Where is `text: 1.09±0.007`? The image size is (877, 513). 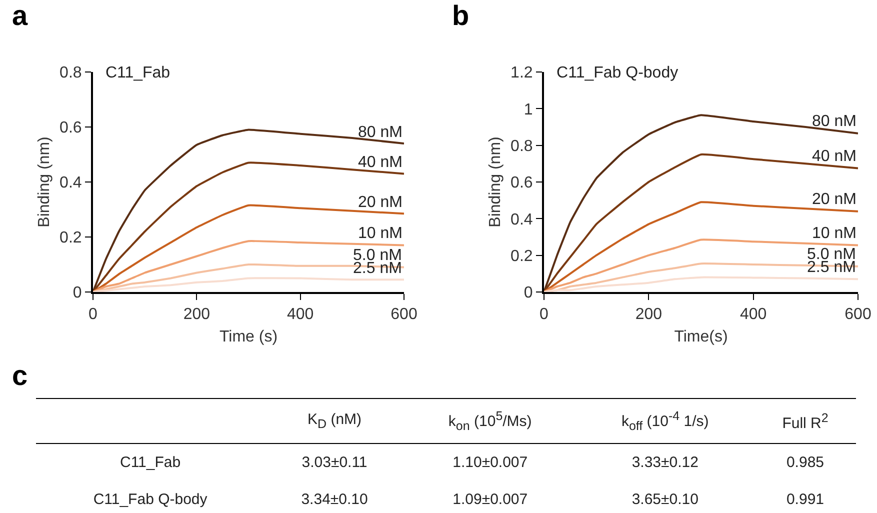 text: 1.09±0.007 is located at coordinates (490, 499).